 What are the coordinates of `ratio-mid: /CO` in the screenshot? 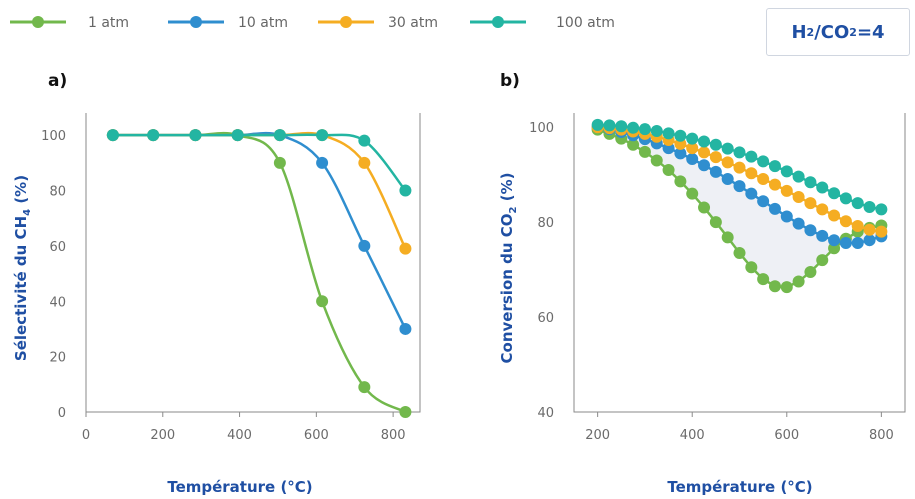 It's located at (832, 32).